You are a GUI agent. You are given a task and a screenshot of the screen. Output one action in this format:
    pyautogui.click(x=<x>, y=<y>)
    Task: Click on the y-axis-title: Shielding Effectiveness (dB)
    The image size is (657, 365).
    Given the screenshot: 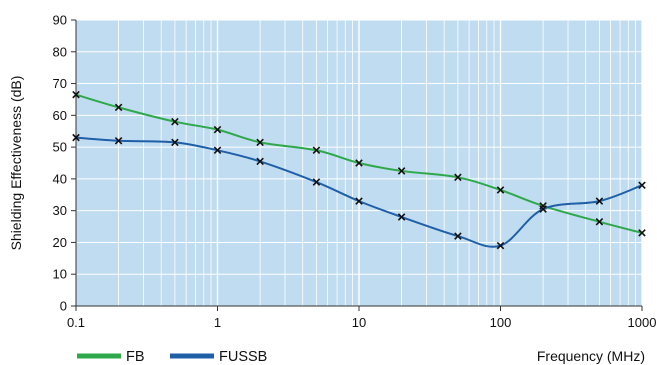 What is the action you would take?
    pyautogui.click(x=16, y=163)
    